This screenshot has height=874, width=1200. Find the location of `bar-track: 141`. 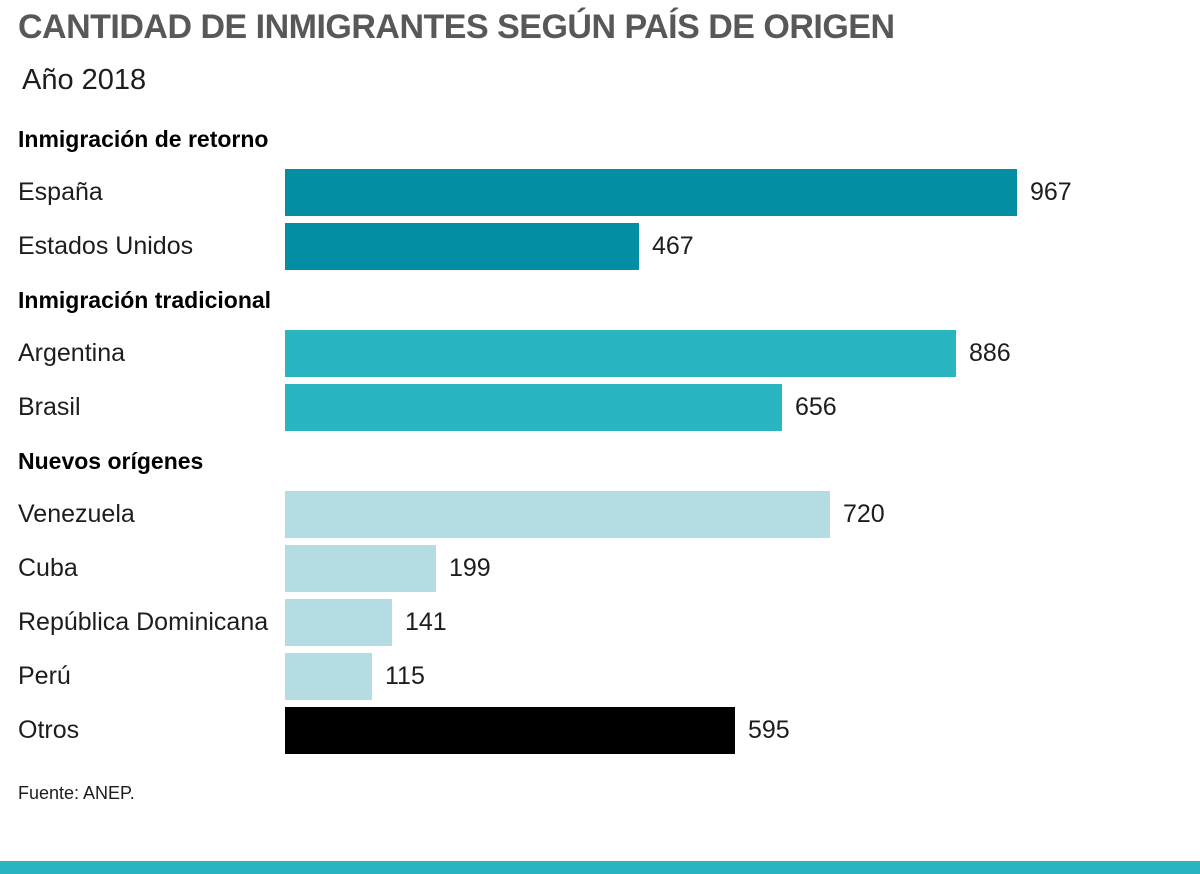

bar-track: 141 is located at coordinates (742, 622).